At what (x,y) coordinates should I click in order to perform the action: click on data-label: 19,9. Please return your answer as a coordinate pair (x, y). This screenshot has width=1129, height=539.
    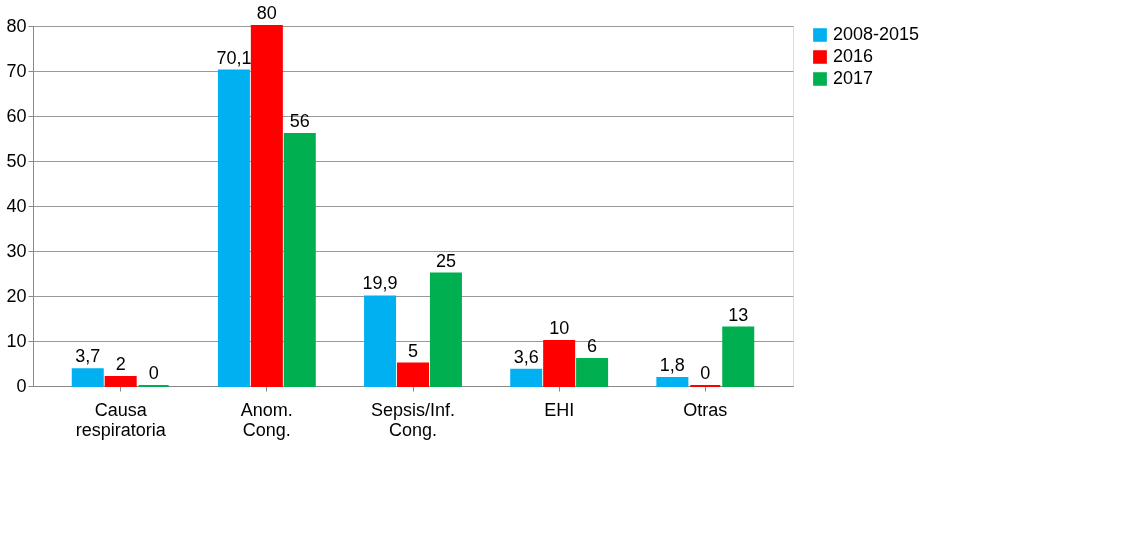
    Looking at the image, I should click on (380, 283).